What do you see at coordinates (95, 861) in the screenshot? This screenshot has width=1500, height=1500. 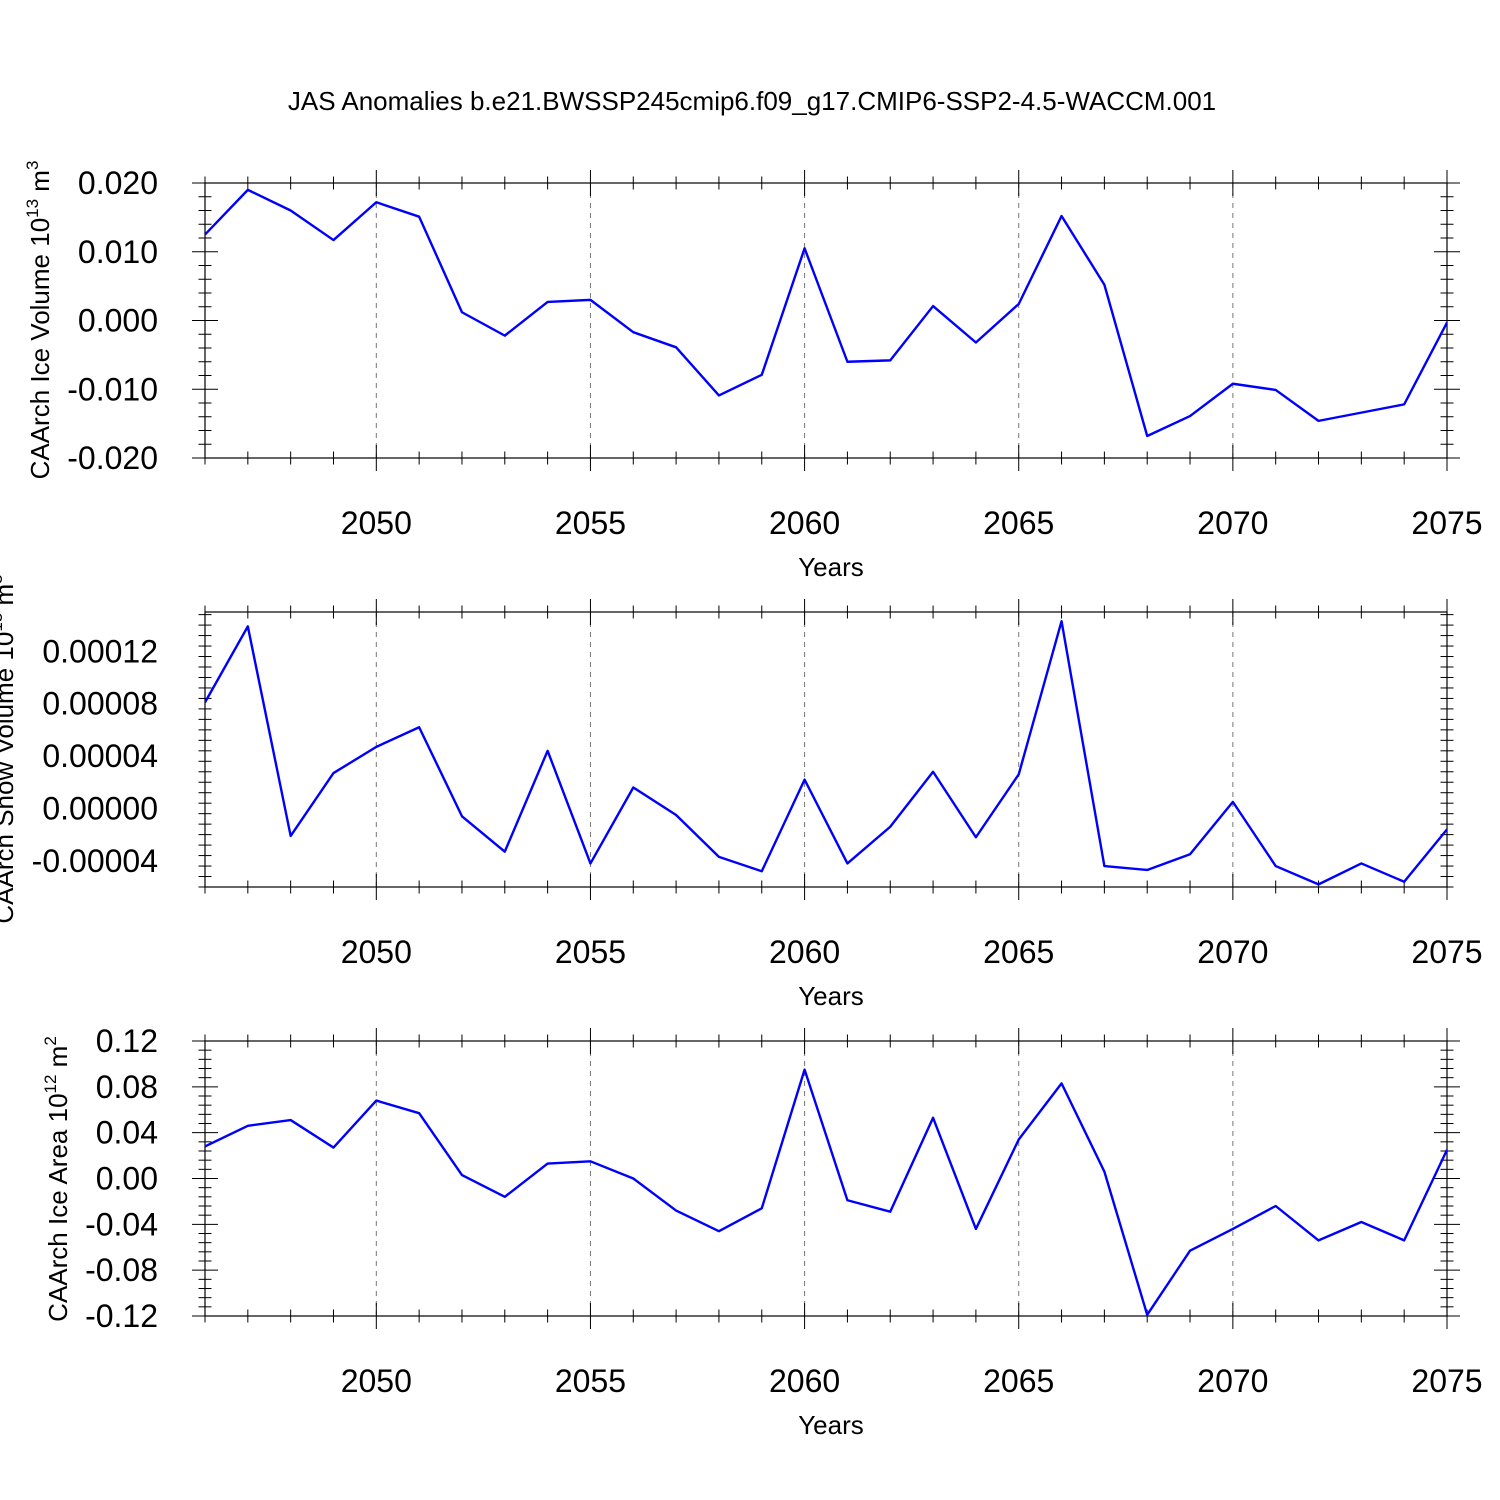 I see `y-tick-label: -0.00004` at bounding box center [95, 861].